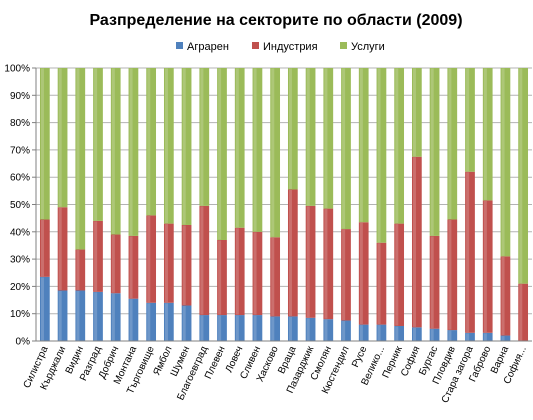 The image size is (533, 420). I want to click on legend-label: Услуги, so click(368, 47).